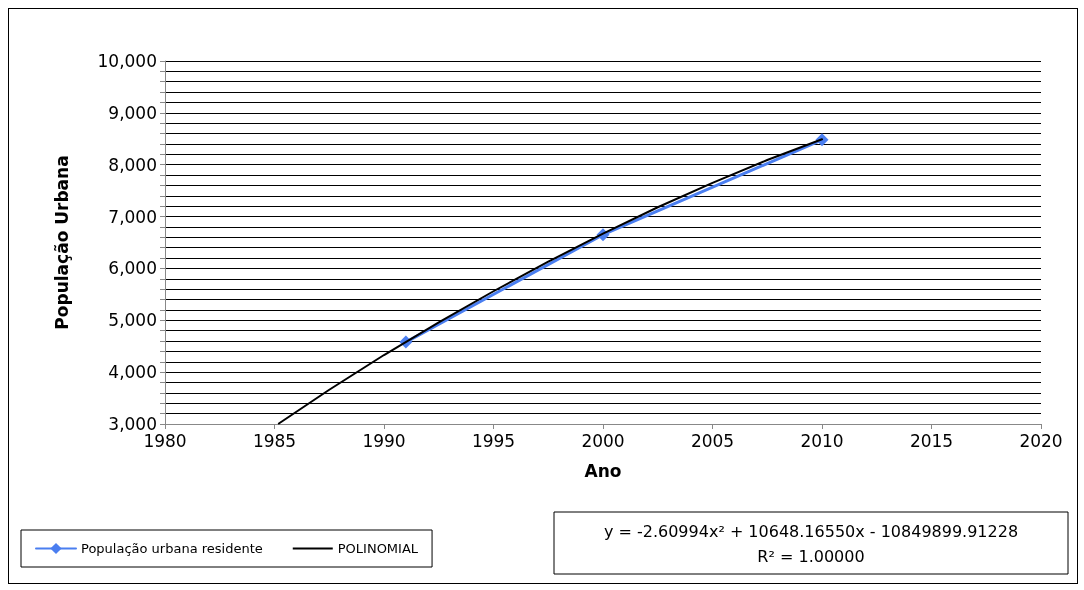  I want to click on legend-label: População urbana residente, so click(172, 548).